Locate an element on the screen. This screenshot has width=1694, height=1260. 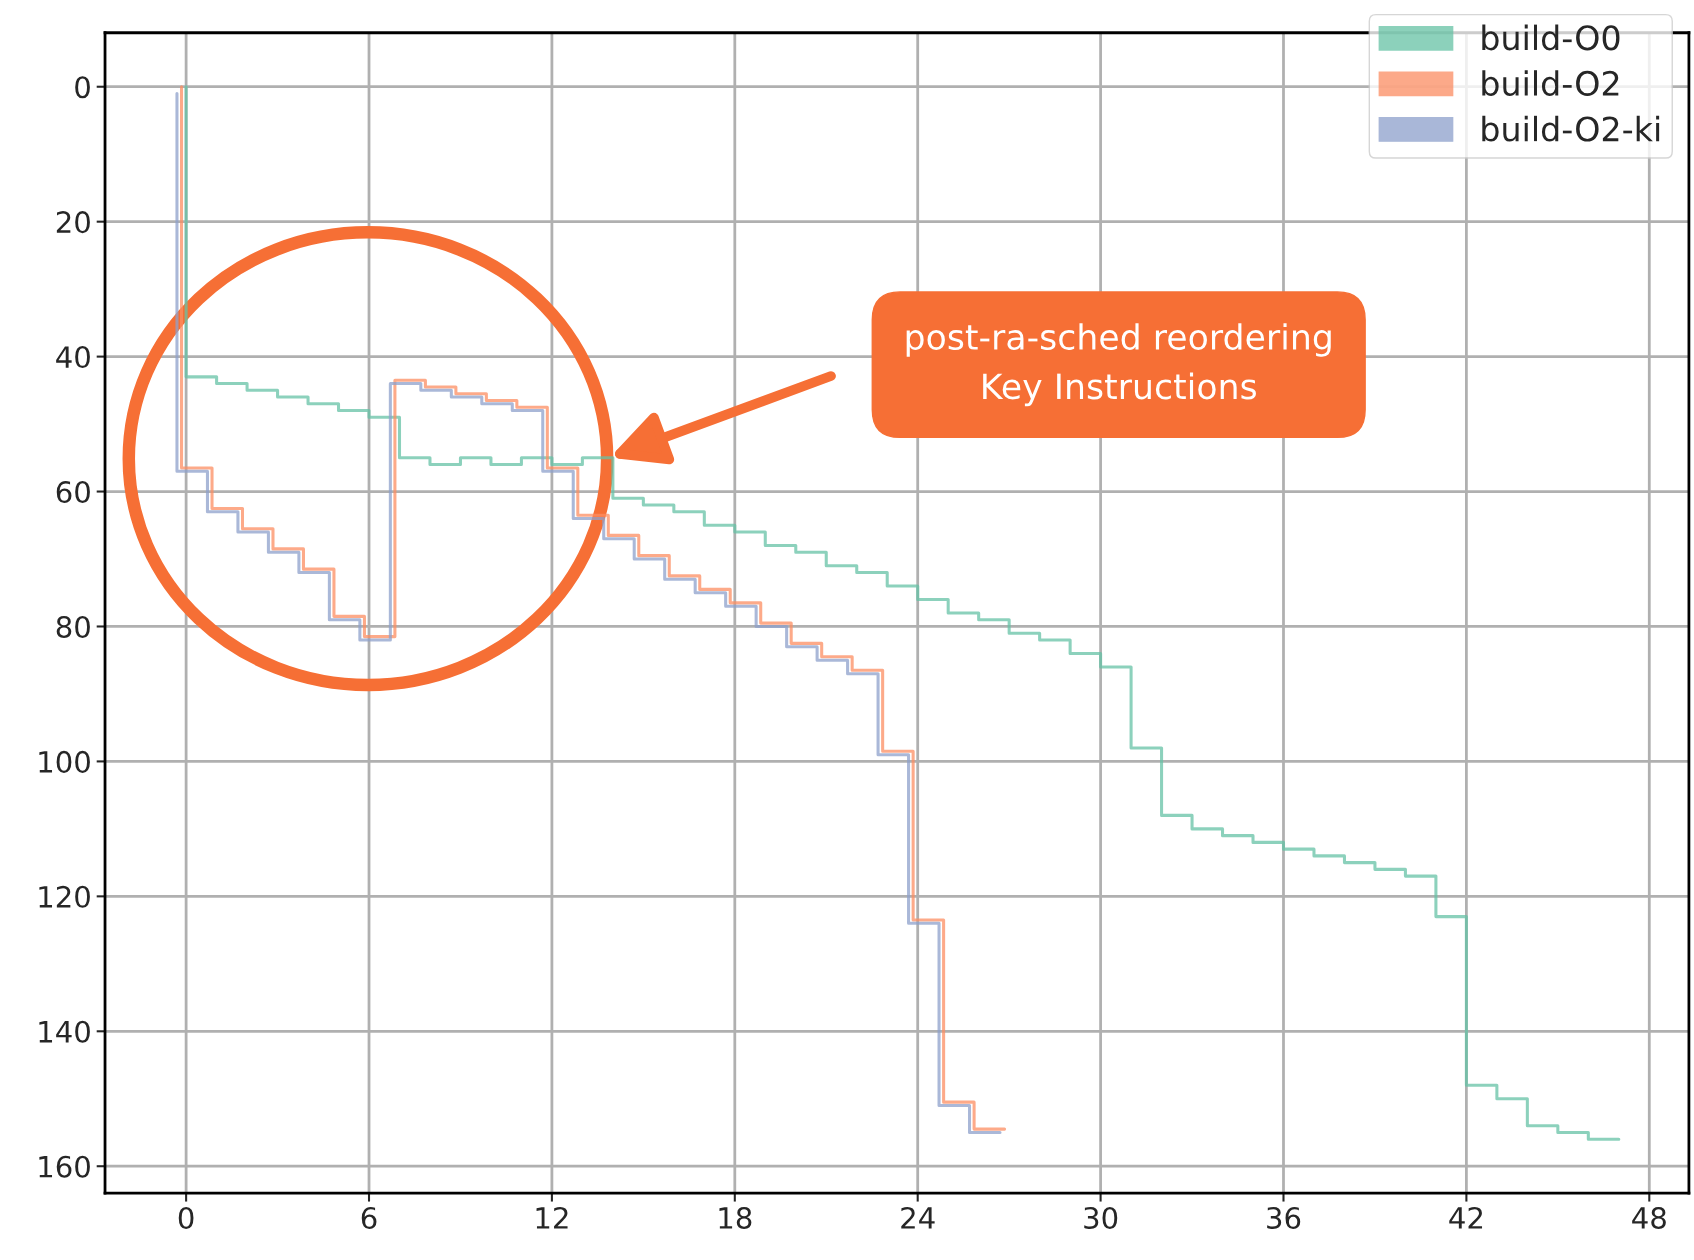
y-tick-label: 0 is located at coordinates (82, 87).